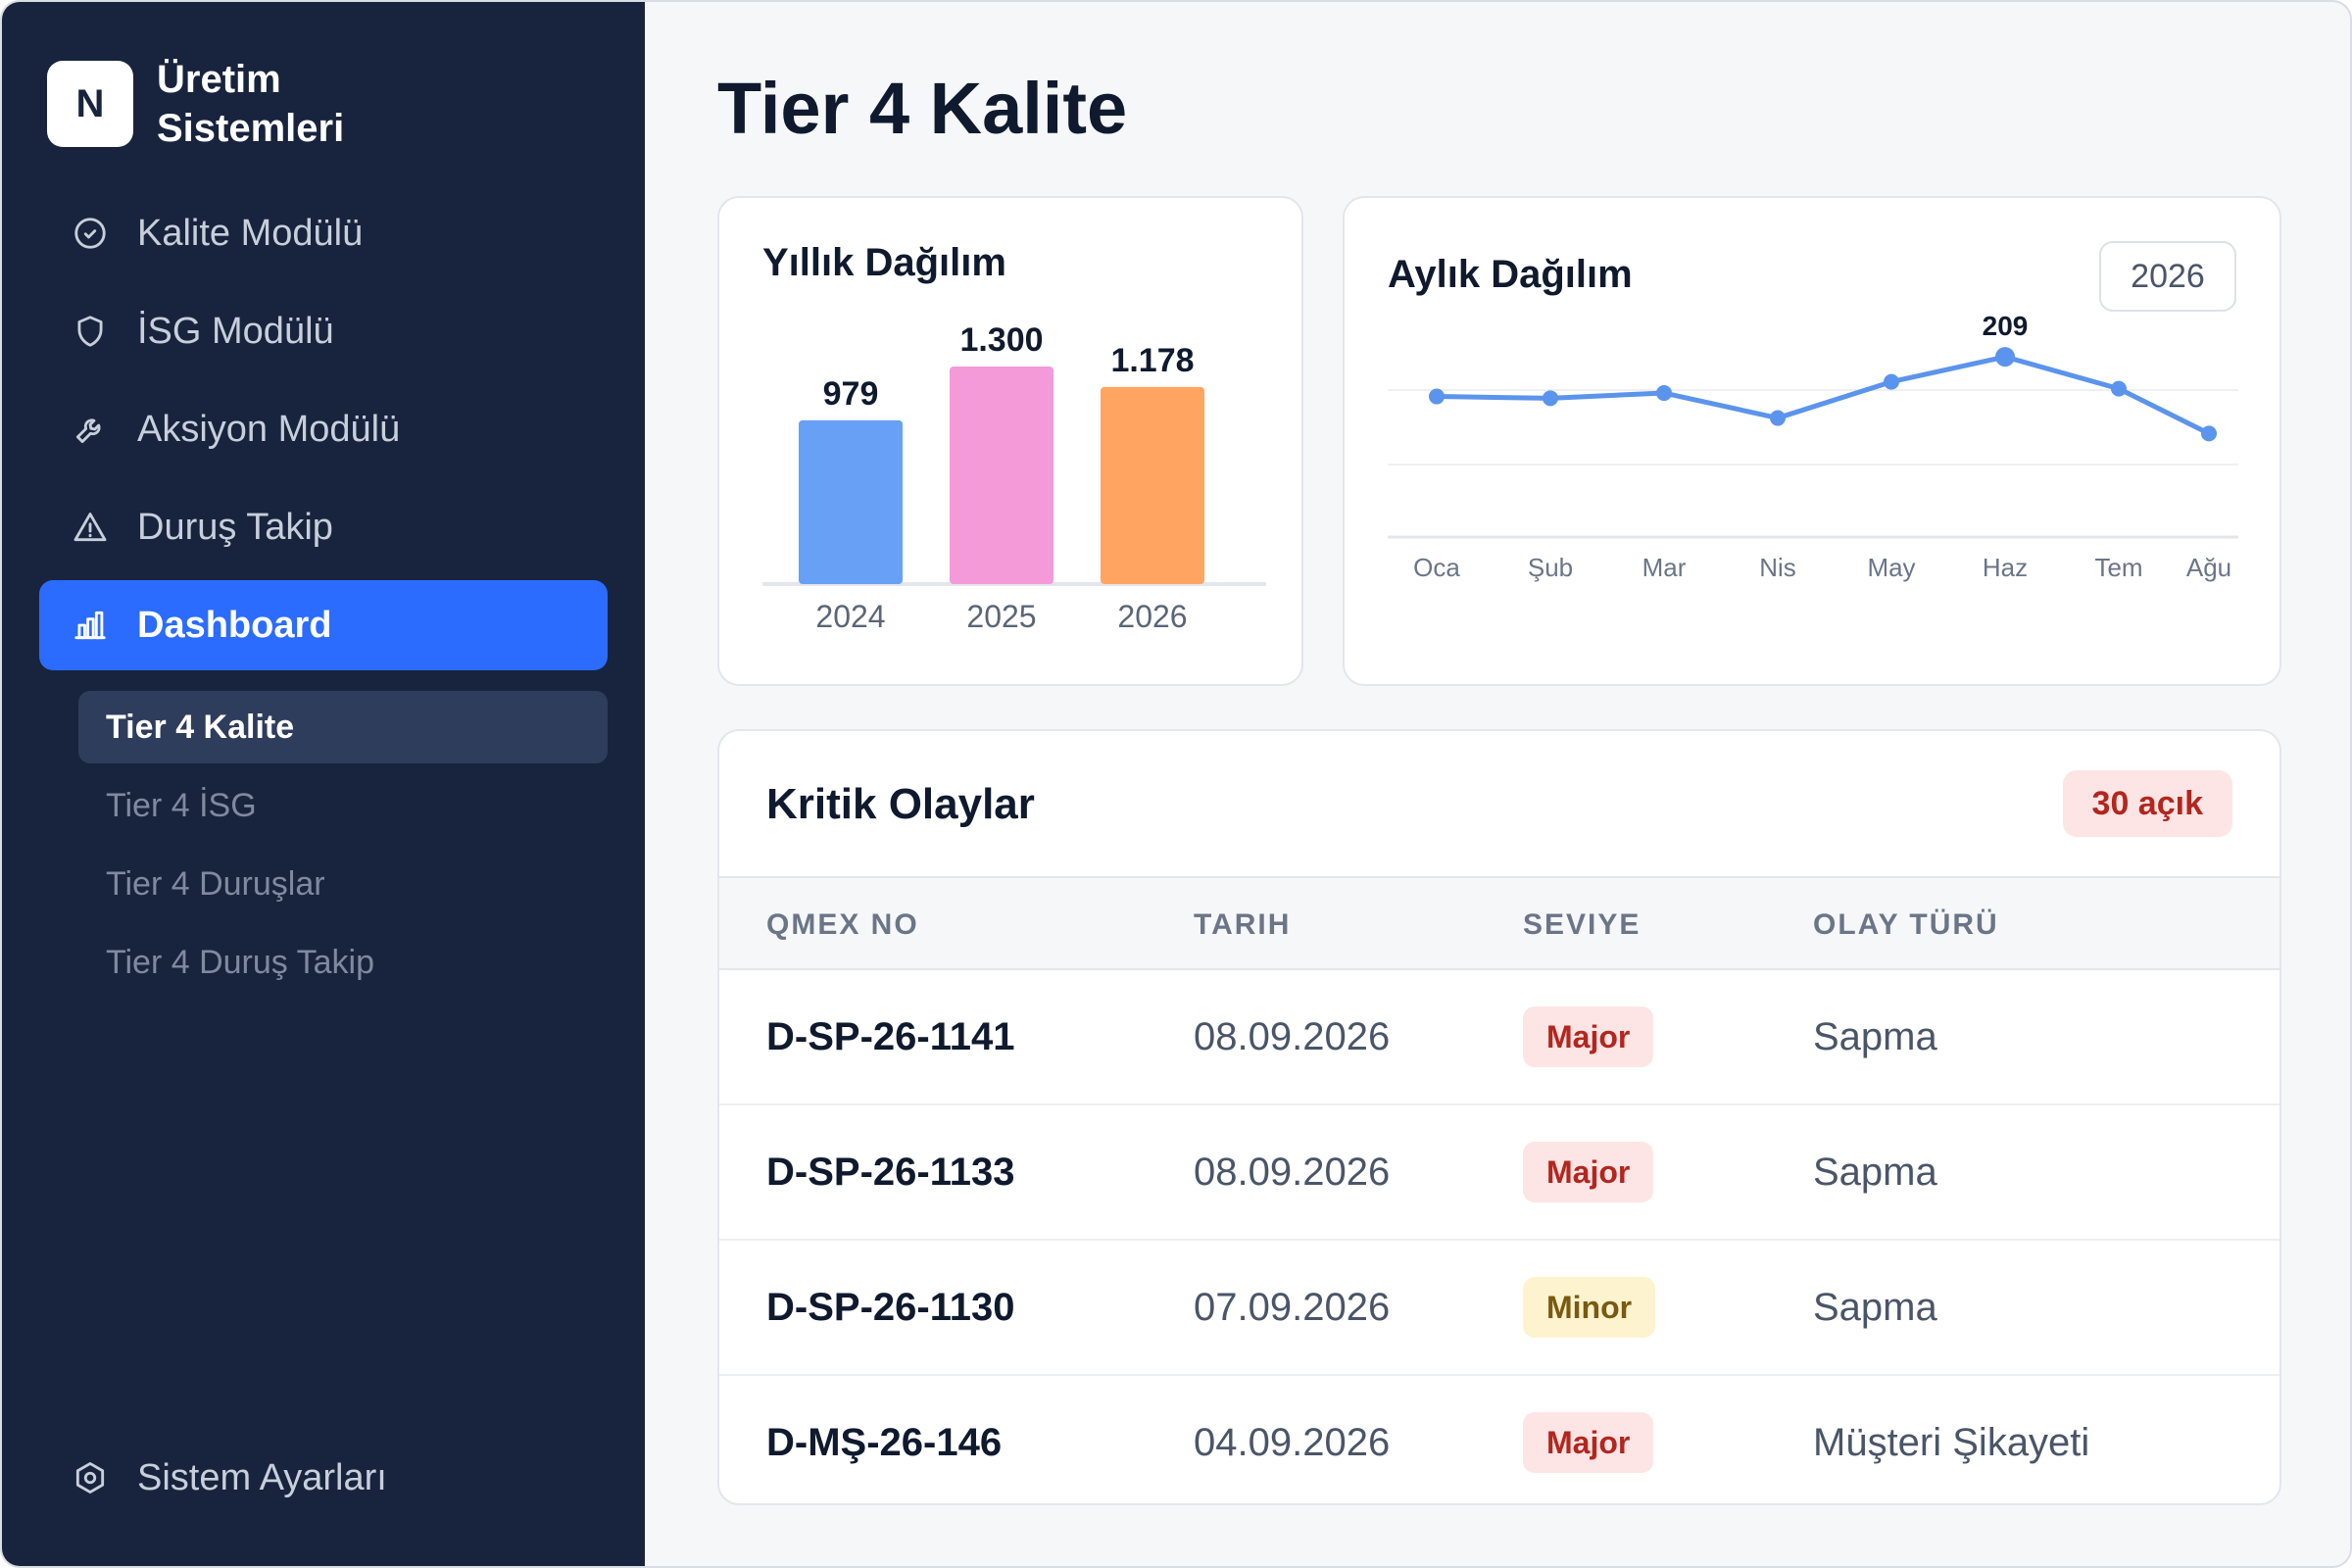  What do you see at coordinates (219, 79) in the screenshot?
I see `brand-name-line1: Üretim` at bounding box center [219, 79].